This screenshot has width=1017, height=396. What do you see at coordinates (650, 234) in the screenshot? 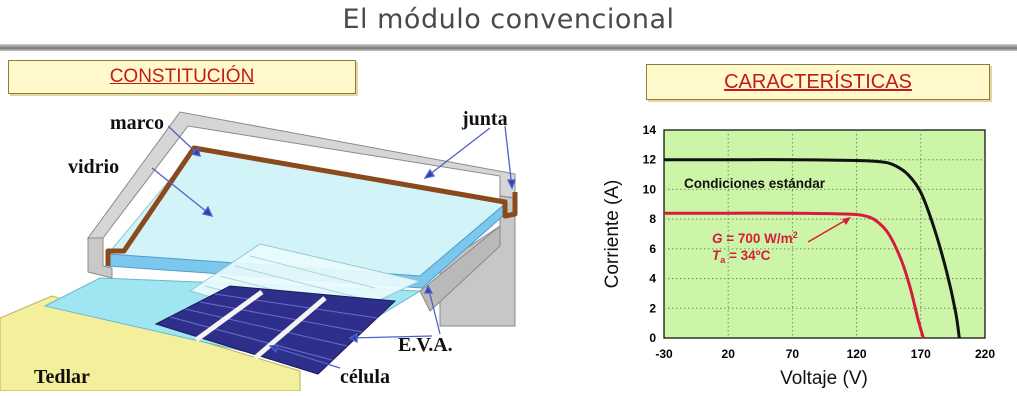
I see `y-tick-labels: 0 2 4 6 8 10 12 14` at bounding box center [650, 234].